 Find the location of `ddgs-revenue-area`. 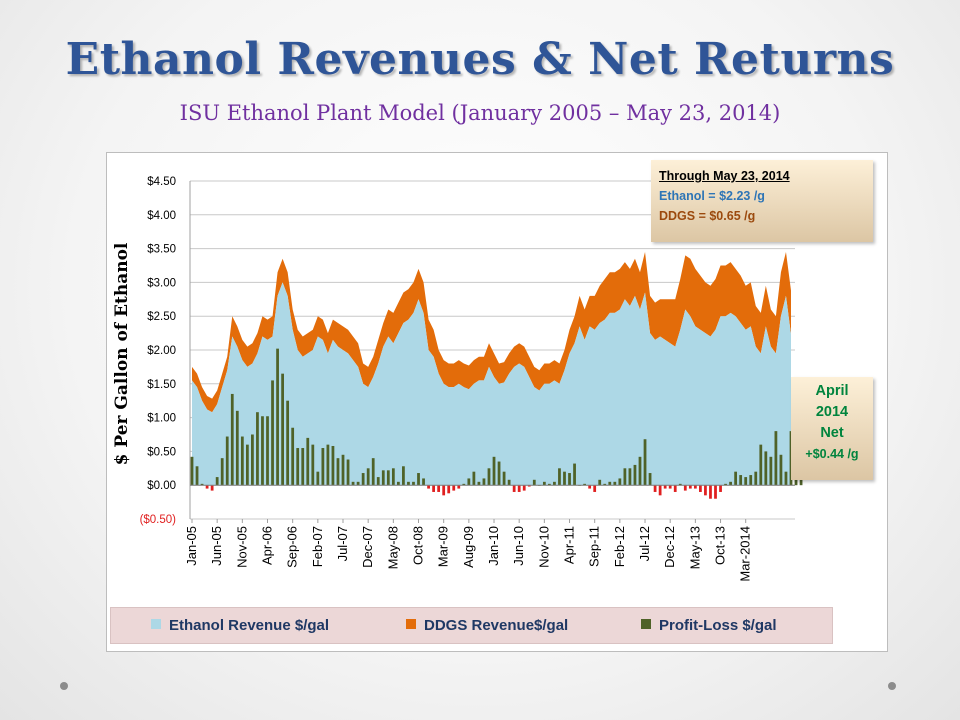

ddgs-revenue-area is located at coordinates (491, 332).